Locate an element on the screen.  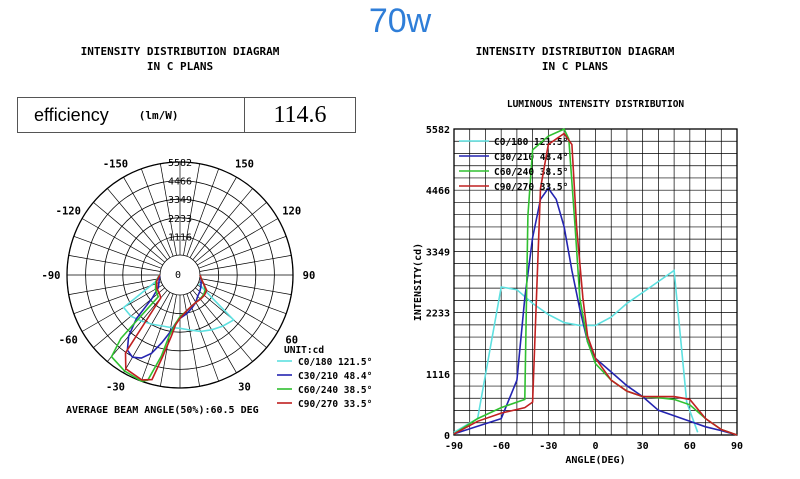
polar-angle-label: -30 is located at coordinates (115, 388).